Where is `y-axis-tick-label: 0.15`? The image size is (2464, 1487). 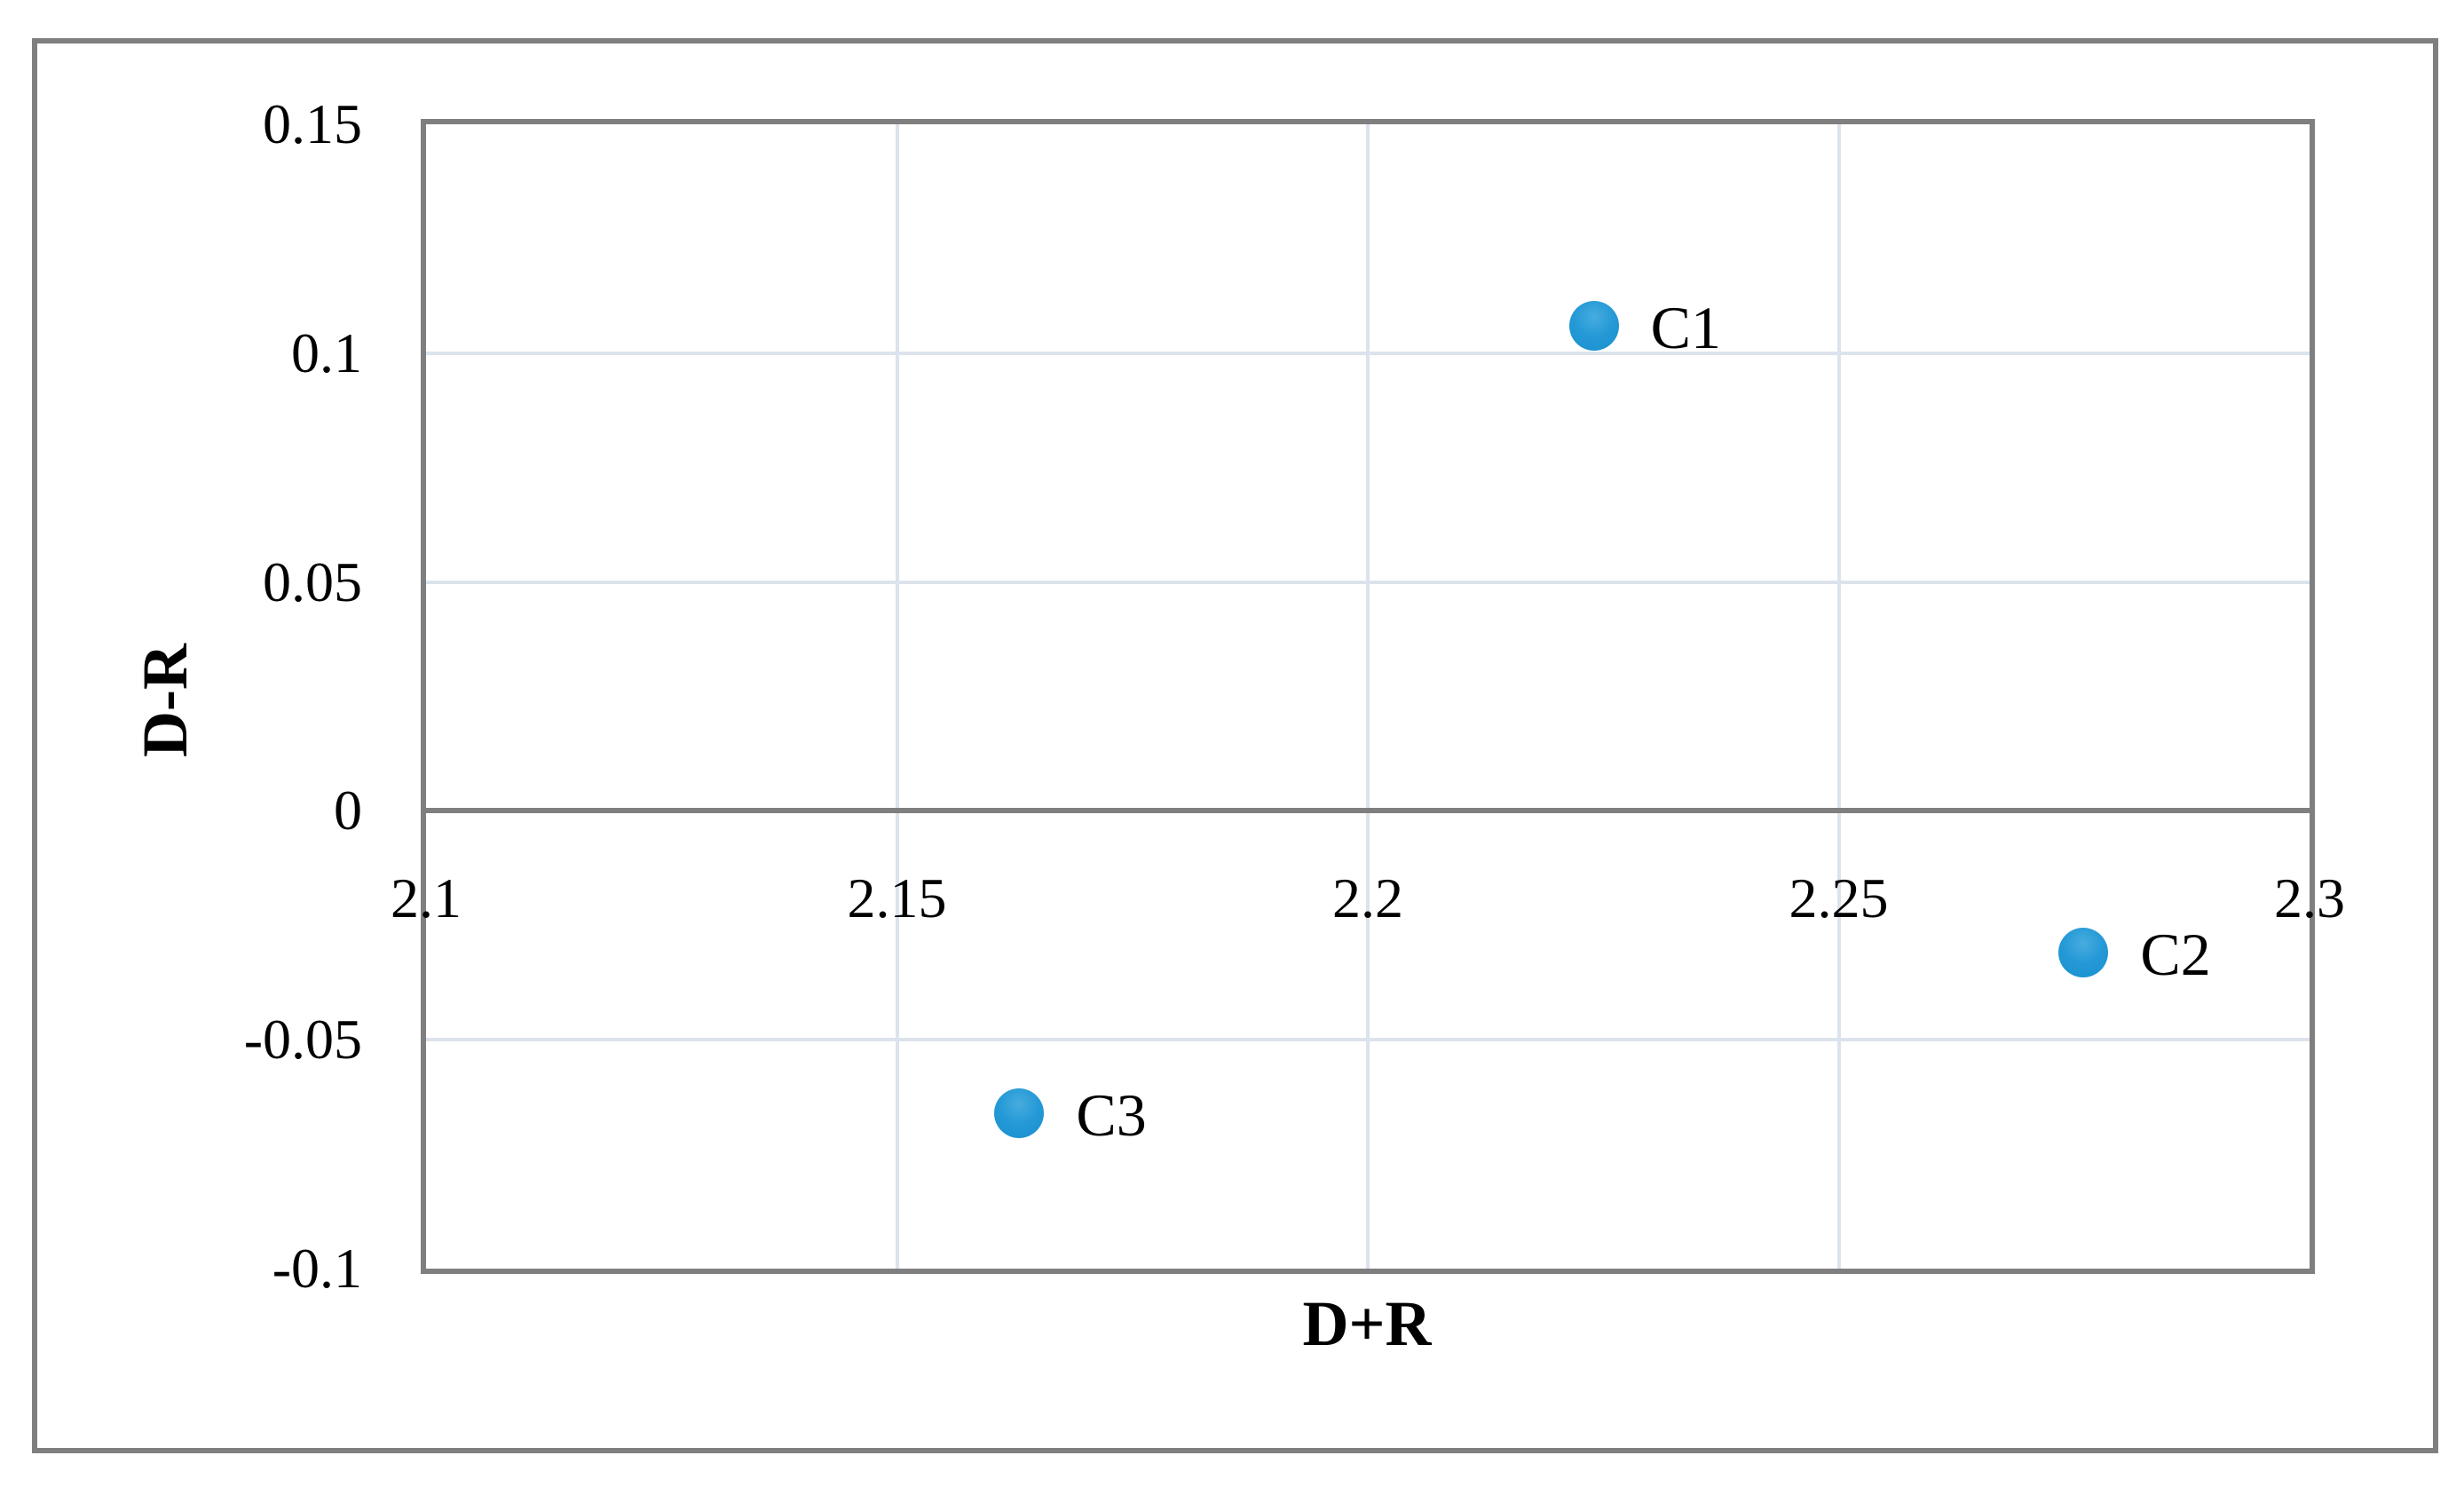
y-axis-tick-label: 0.15 is located at coordinates (312, 123).